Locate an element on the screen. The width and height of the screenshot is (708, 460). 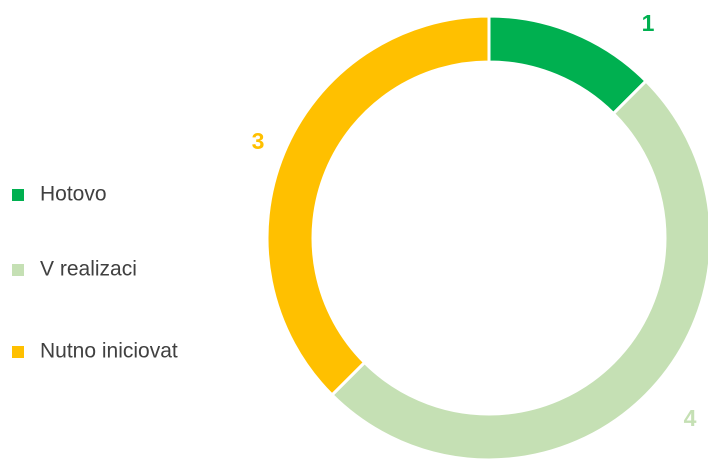
legend-text: Hotovo is located at coordinates (73, 194).